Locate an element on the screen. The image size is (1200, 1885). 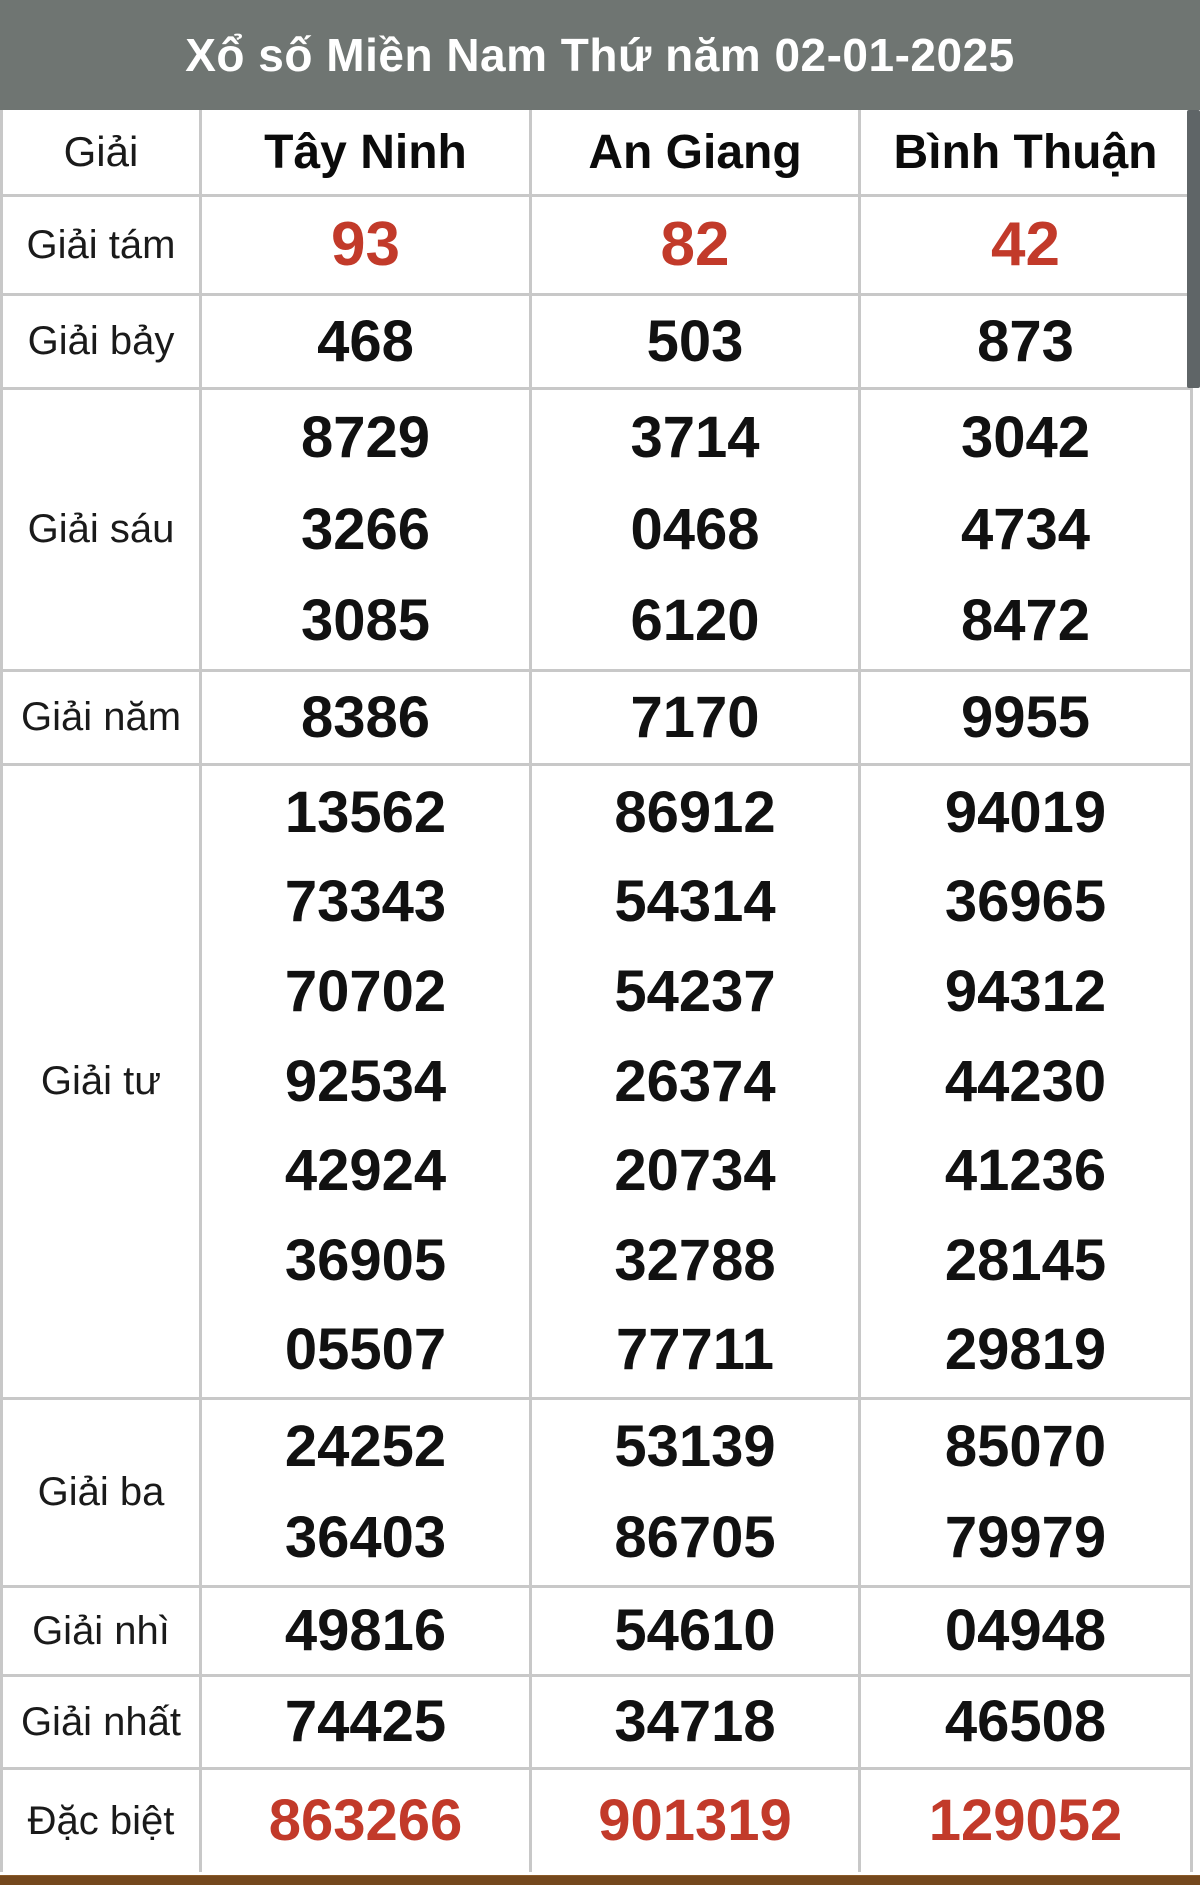
result-number: 41236 is located at coordinates (1025, 1171).